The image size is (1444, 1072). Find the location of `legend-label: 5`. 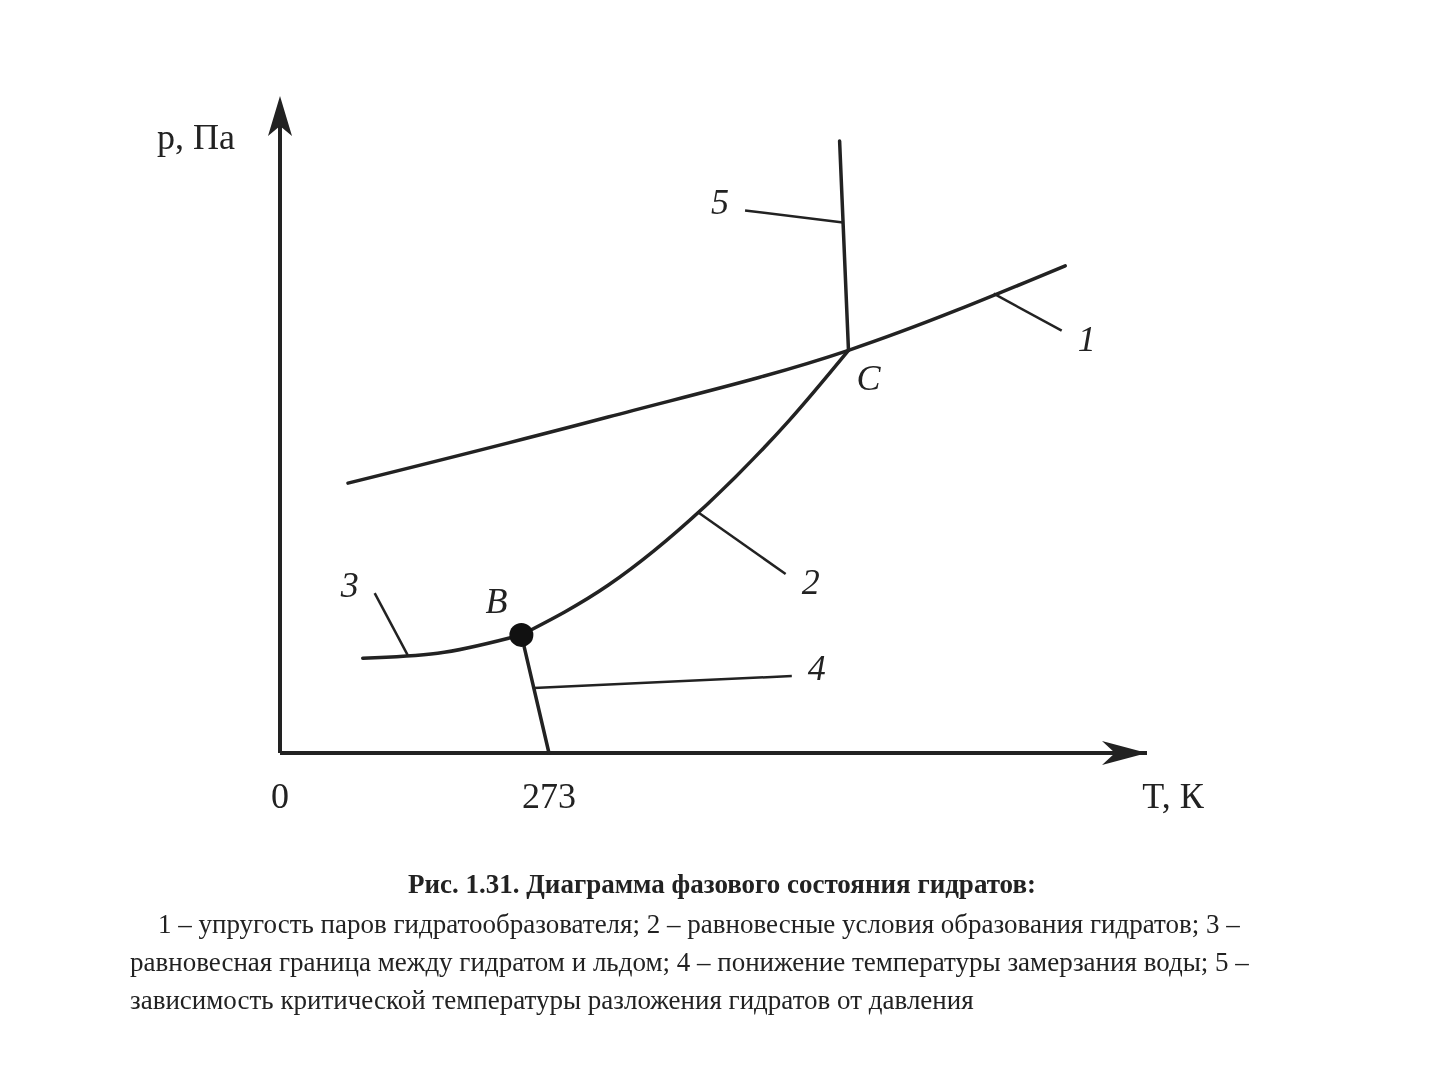

legend-label: 5 is located at coordinates (720, 202).